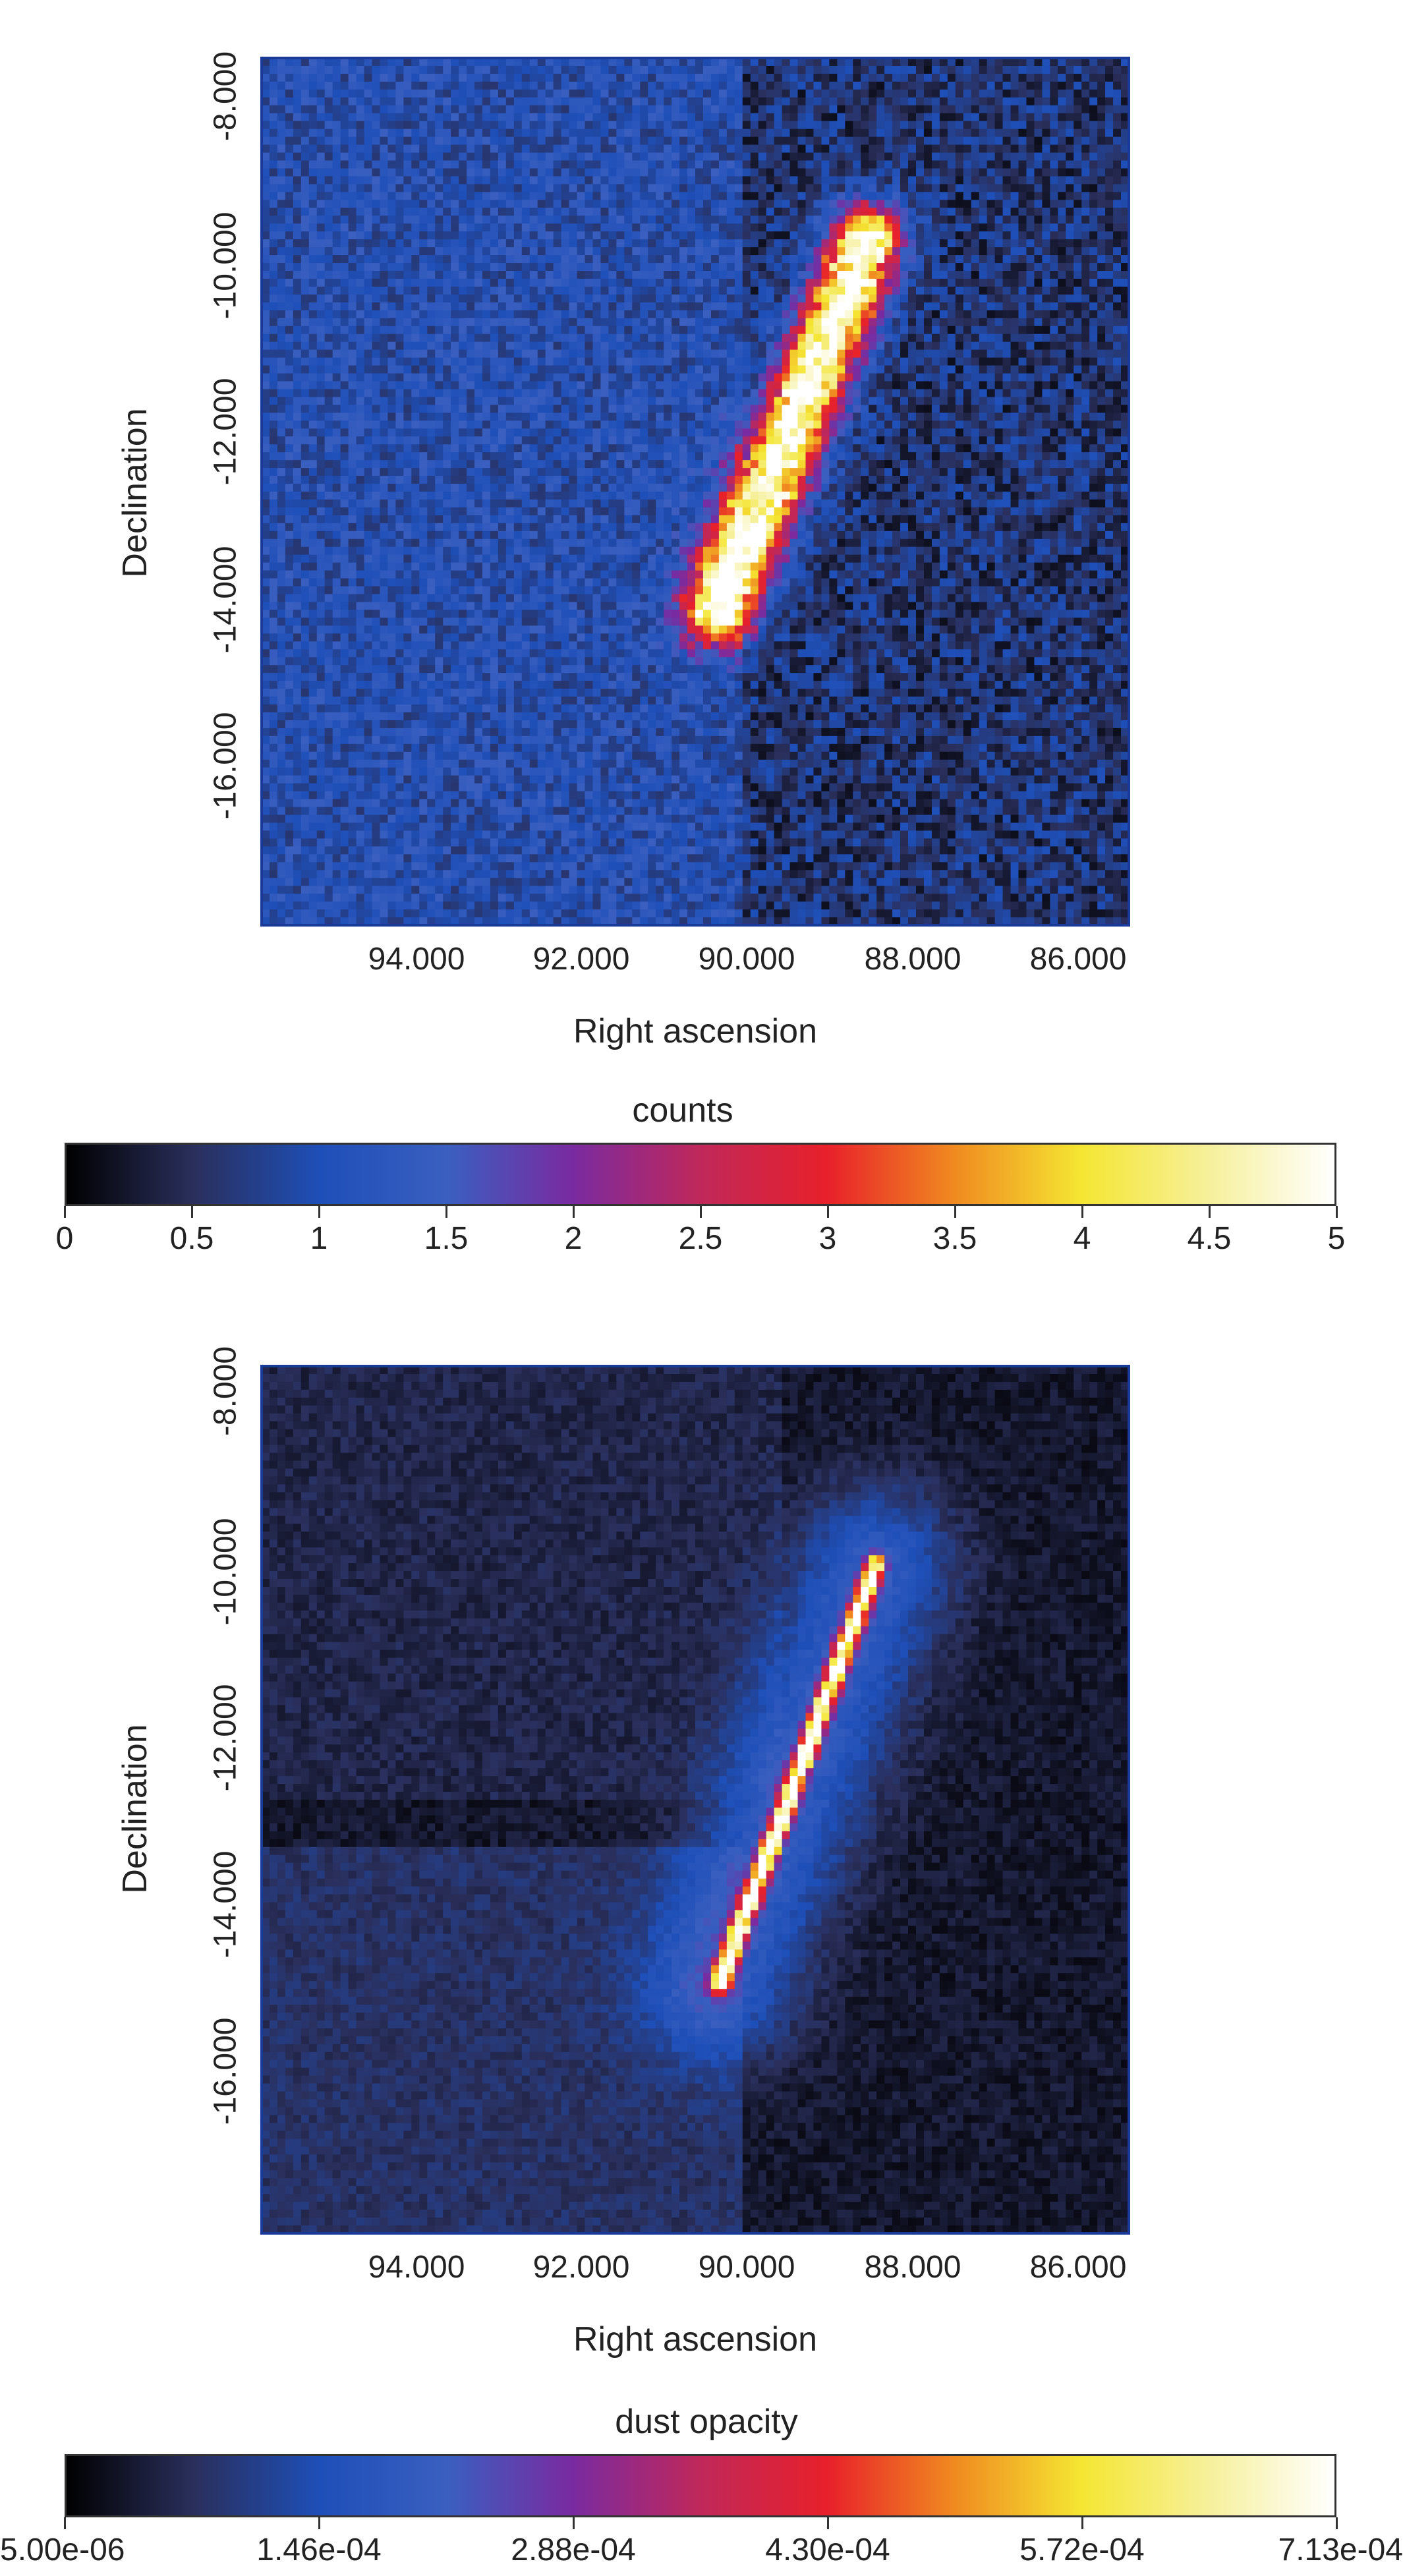 This screenshot has height=2576, width=1403. Describe the element at coordinates (828, 1239) in the screenshot. I see `colorbar-tick-label: 3` at that location.